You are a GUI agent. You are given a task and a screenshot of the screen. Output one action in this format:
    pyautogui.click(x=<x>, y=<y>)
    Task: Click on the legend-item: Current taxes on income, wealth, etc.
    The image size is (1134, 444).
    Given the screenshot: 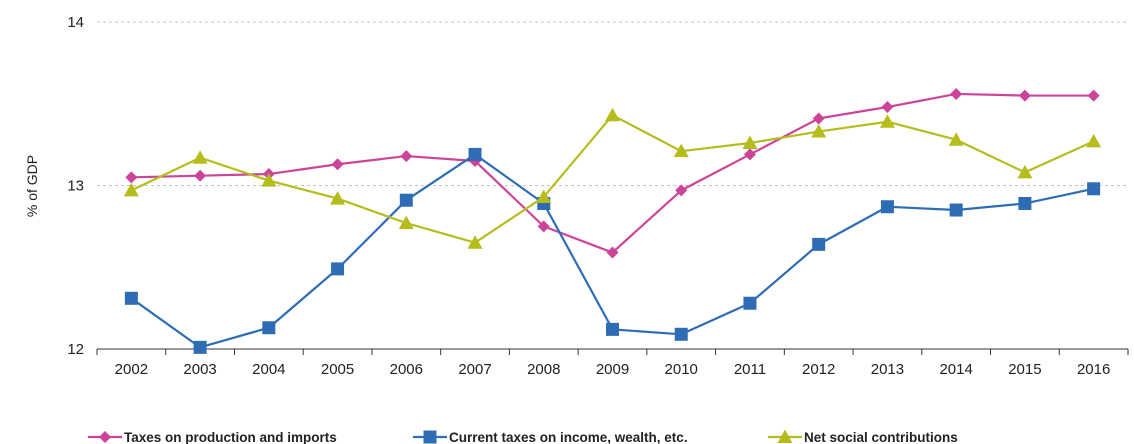 What is the action you would take?
    pyautogui.click(x=550, y=437)
    